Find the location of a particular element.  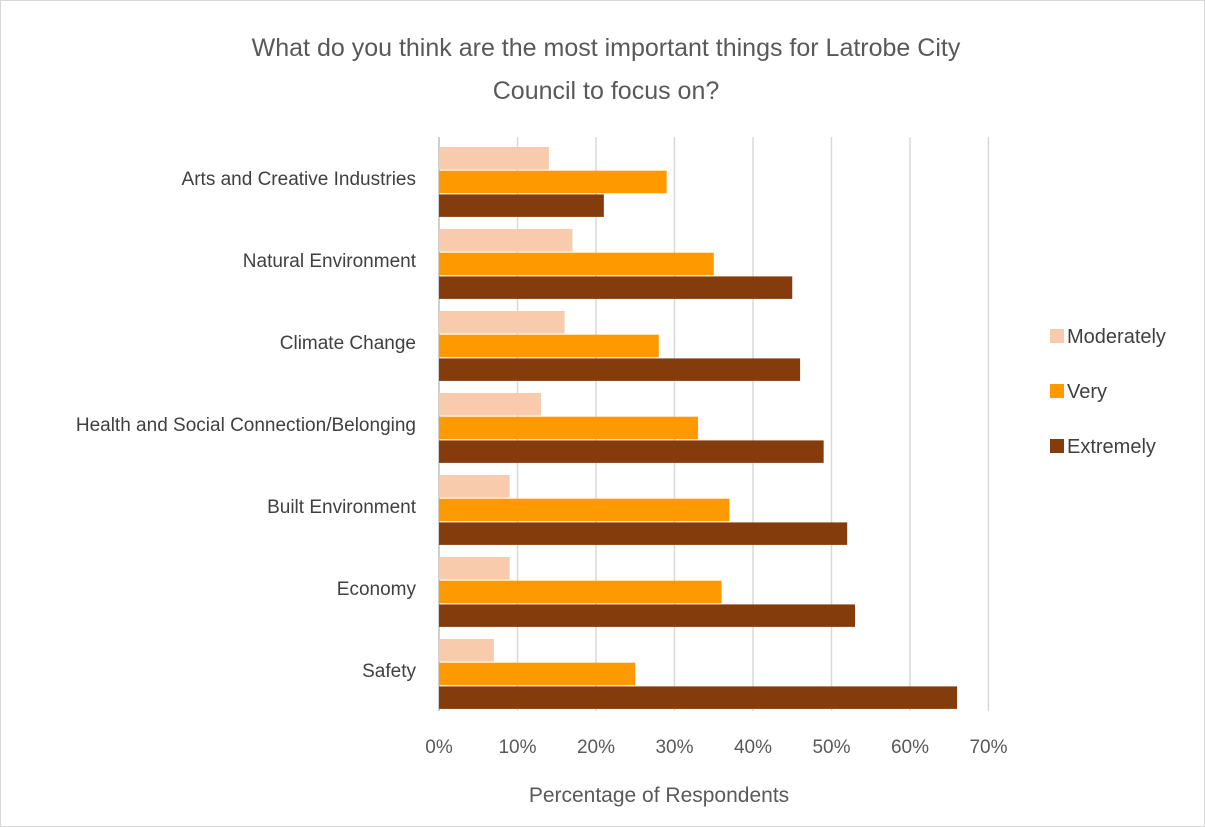

x-tick-label-1: 10% is located at coordinates (517, 747).